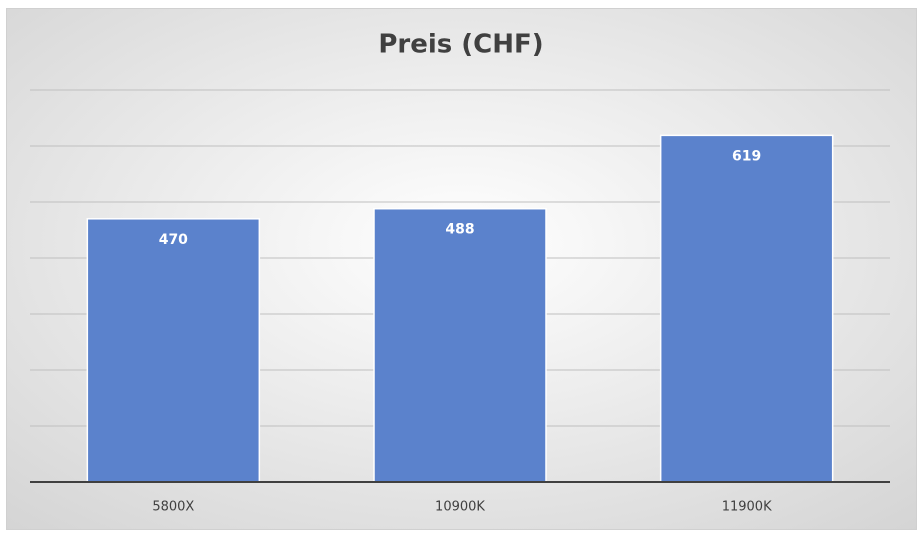 This screenshot has width=923, height=536. What do you see at coordinates (746, 156) in the screenshot?
I see `data-label: 619` at bounding box center [746, 156].